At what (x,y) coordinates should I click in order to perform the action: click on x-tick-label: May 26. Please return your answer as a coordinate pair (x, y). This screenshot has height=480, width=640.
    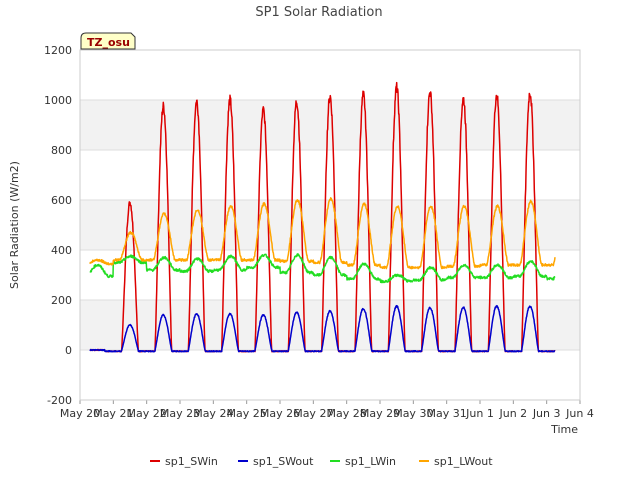
    Looking at the image, I should click on (280, 413).